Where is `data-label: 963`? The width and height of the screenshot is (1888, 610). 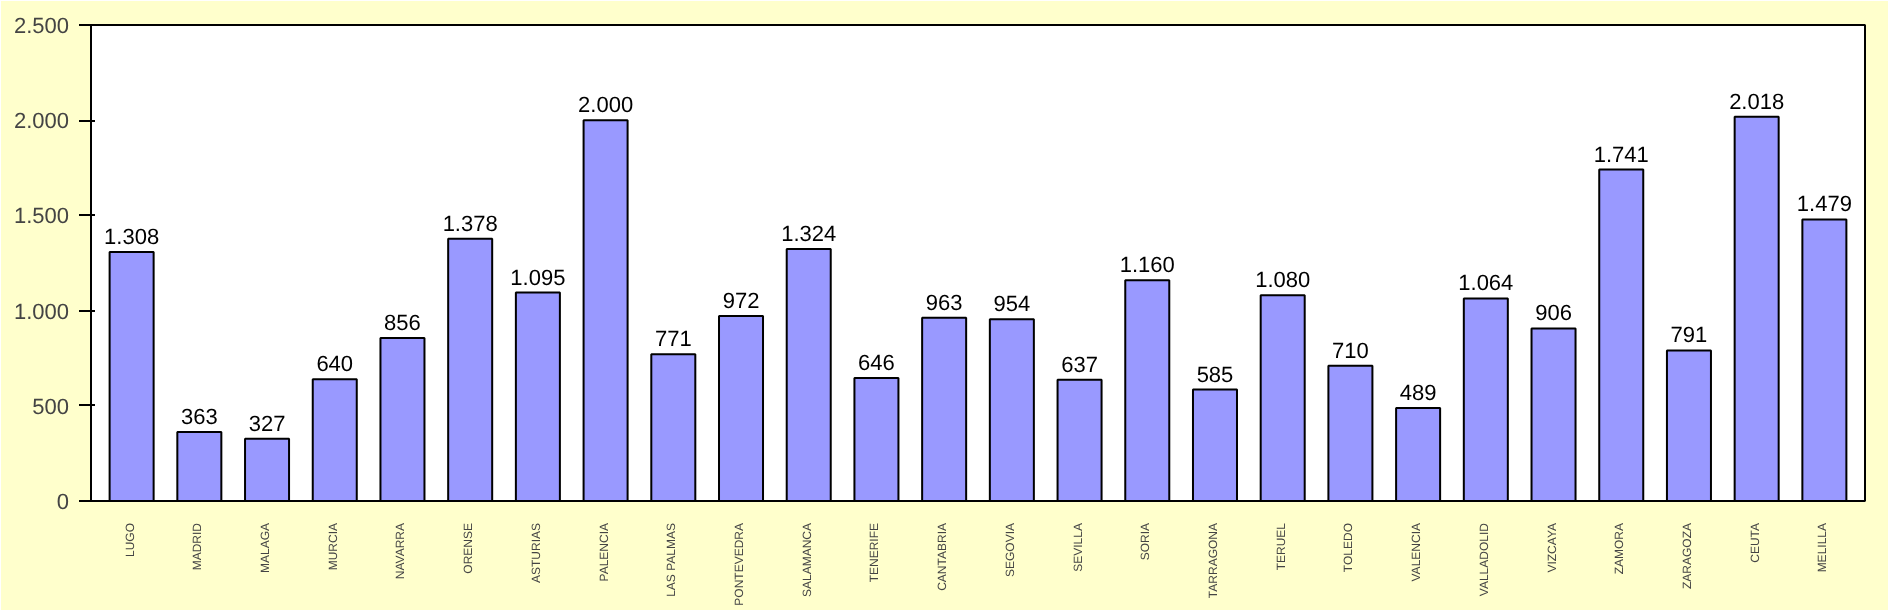 data-label: 963 is located at coordinates (944, 303).